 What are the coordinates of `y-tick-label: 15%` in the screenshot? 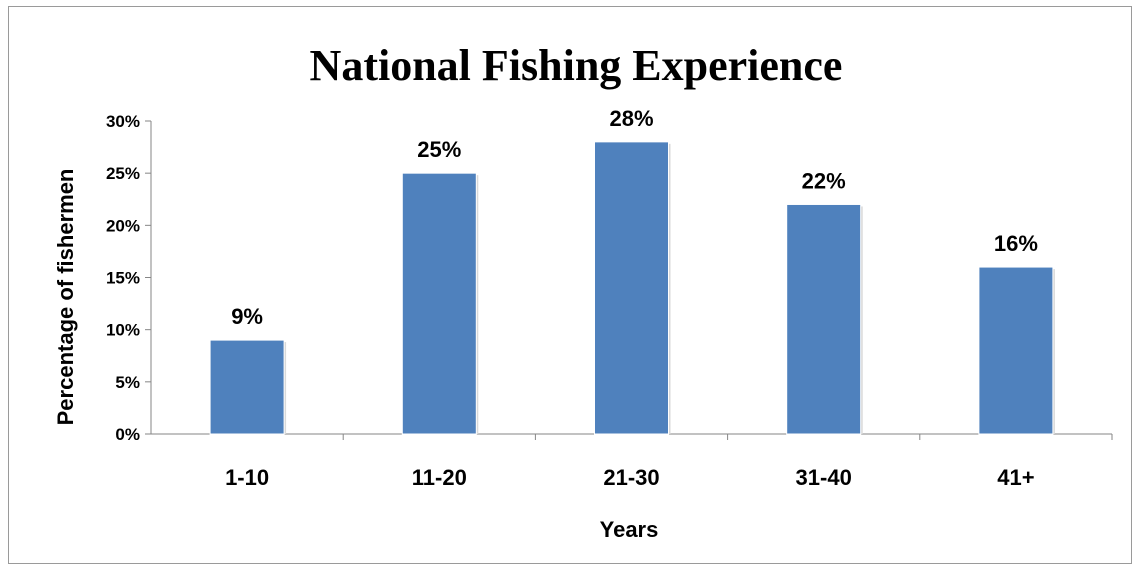 It's located at (123, 278).